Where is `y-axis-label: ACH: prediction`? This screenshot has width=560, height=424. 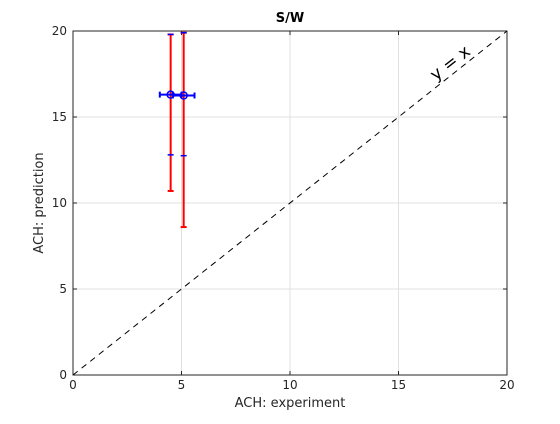
y-axis-label: ACH: prediction is located at coordinates (39, 202).